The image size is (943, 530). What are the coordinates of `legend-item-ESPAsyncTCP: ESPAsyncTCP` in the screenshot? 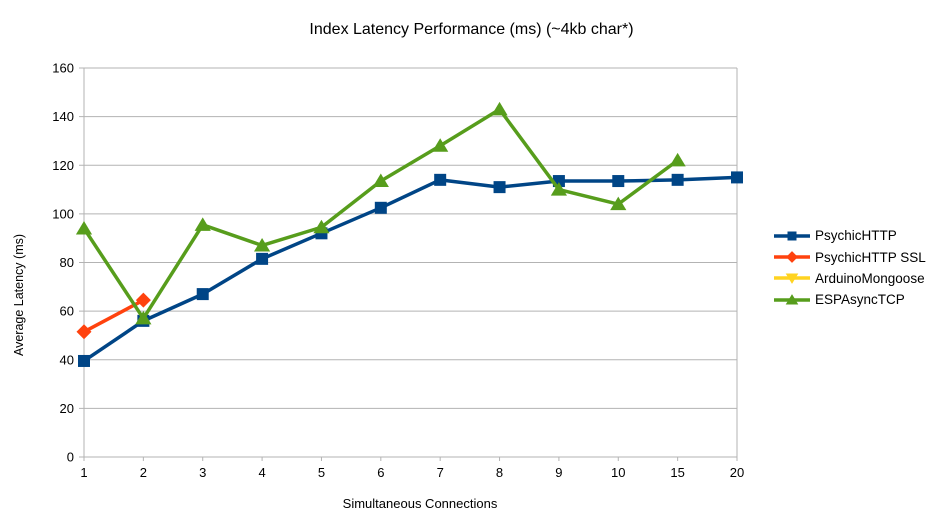 It's located at (850, 299).